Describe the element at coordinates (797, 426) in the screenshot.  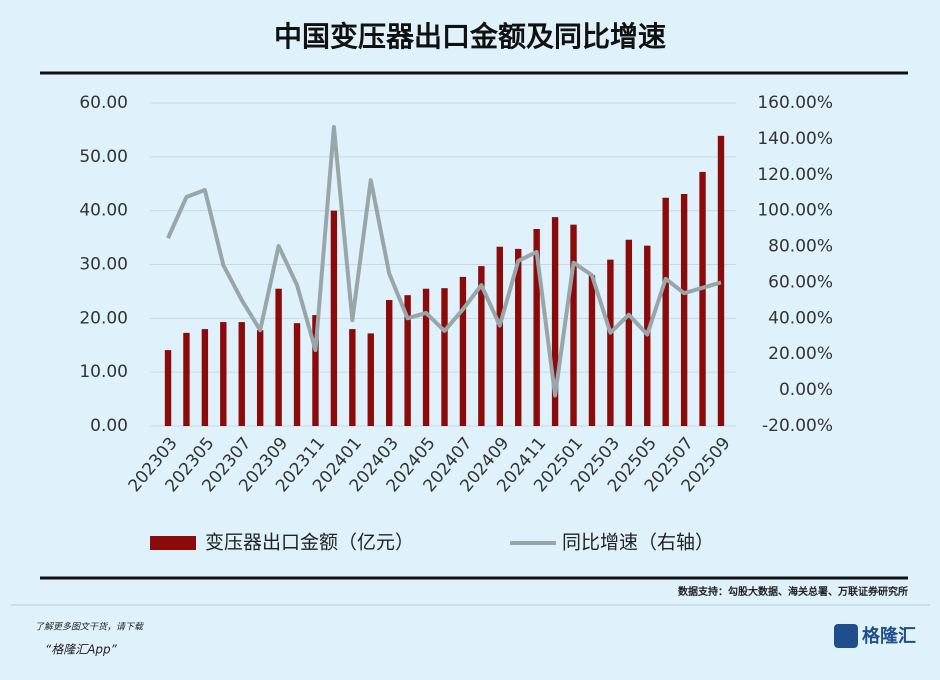
I see `y2-tick-label: -20.00%` at that location.